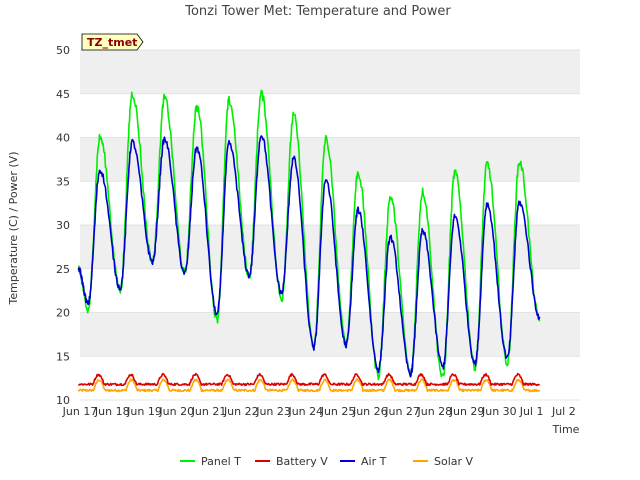 This screenshot has height=480, width=640. Describe the element at coordinates (305, 411) in the screenshot. I see `x-tick-label: Jun 24` at that location.